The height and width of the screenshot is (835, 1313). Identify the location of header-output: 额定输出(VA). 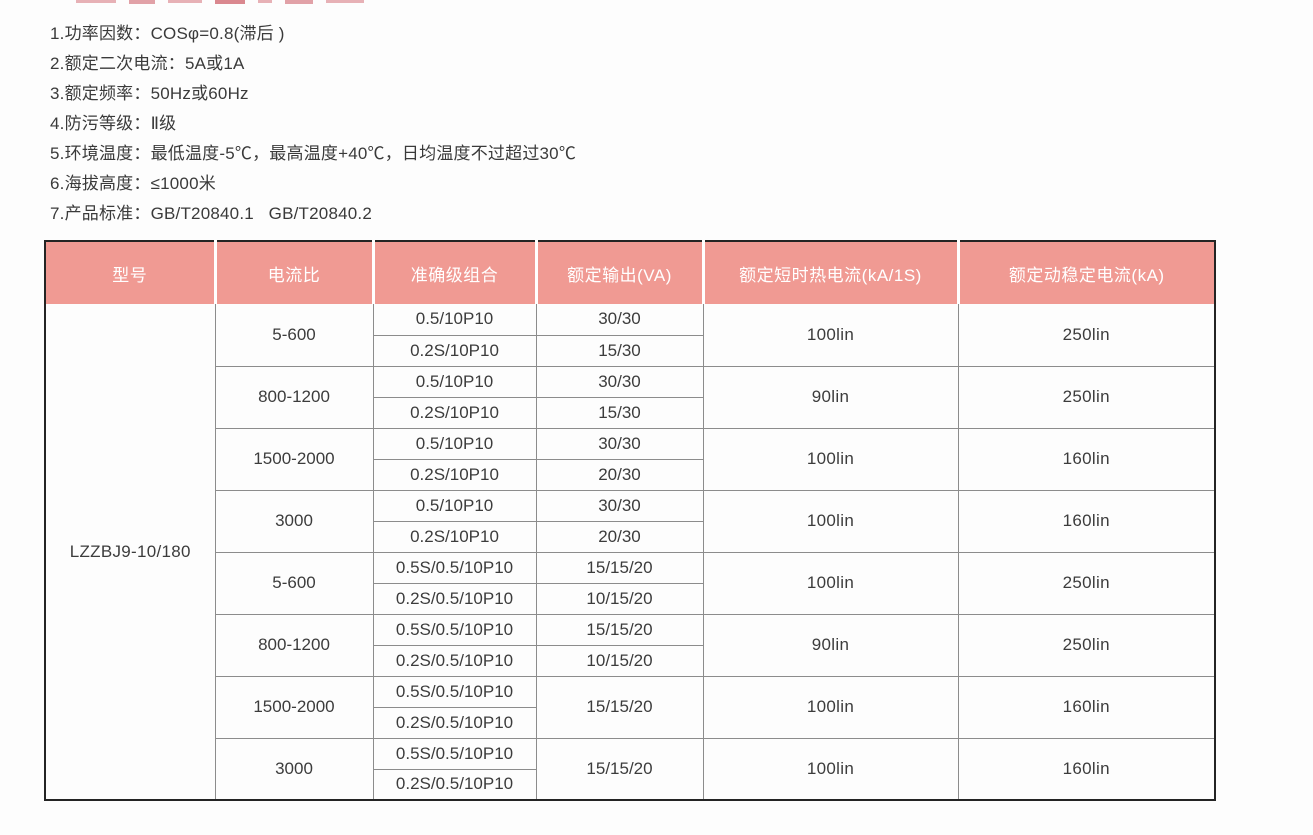
(618, 272).